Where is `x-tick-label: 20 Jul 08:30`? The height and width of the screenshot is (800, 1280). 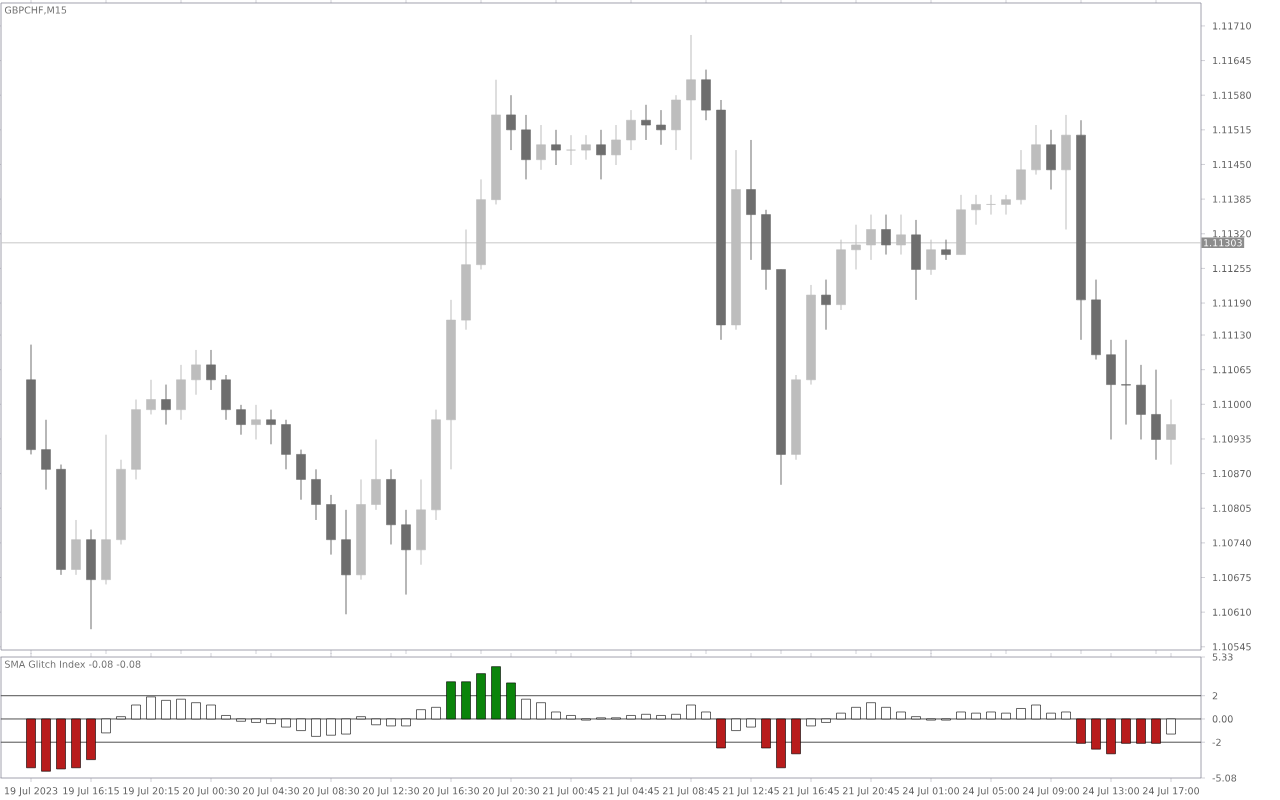 x-tick-label: 20 Jul 08:30 is located at coordinates (331, 792).